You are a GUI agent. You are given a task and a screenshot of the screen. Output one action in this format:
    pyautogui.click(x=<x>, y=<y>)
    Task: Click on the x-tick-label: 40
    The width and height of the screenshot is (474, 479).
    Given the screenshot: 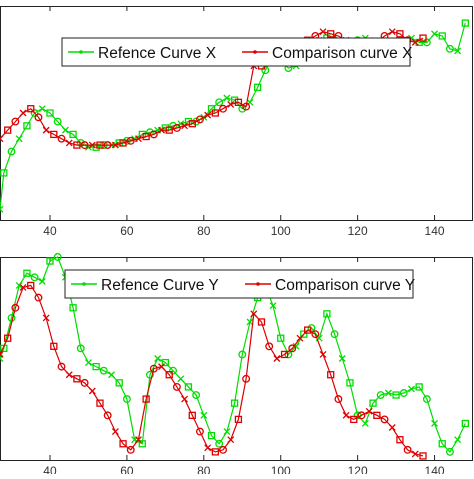 What is the action you would take?
    pyautogui.click(x=50, y=231)
    